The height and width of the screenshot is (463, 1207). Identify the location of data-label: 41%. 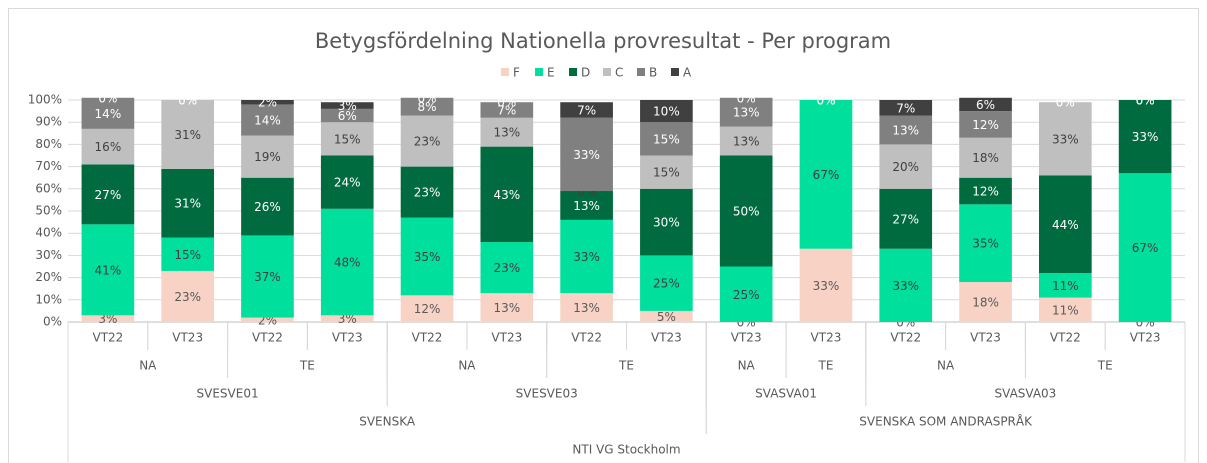
(108, 270).